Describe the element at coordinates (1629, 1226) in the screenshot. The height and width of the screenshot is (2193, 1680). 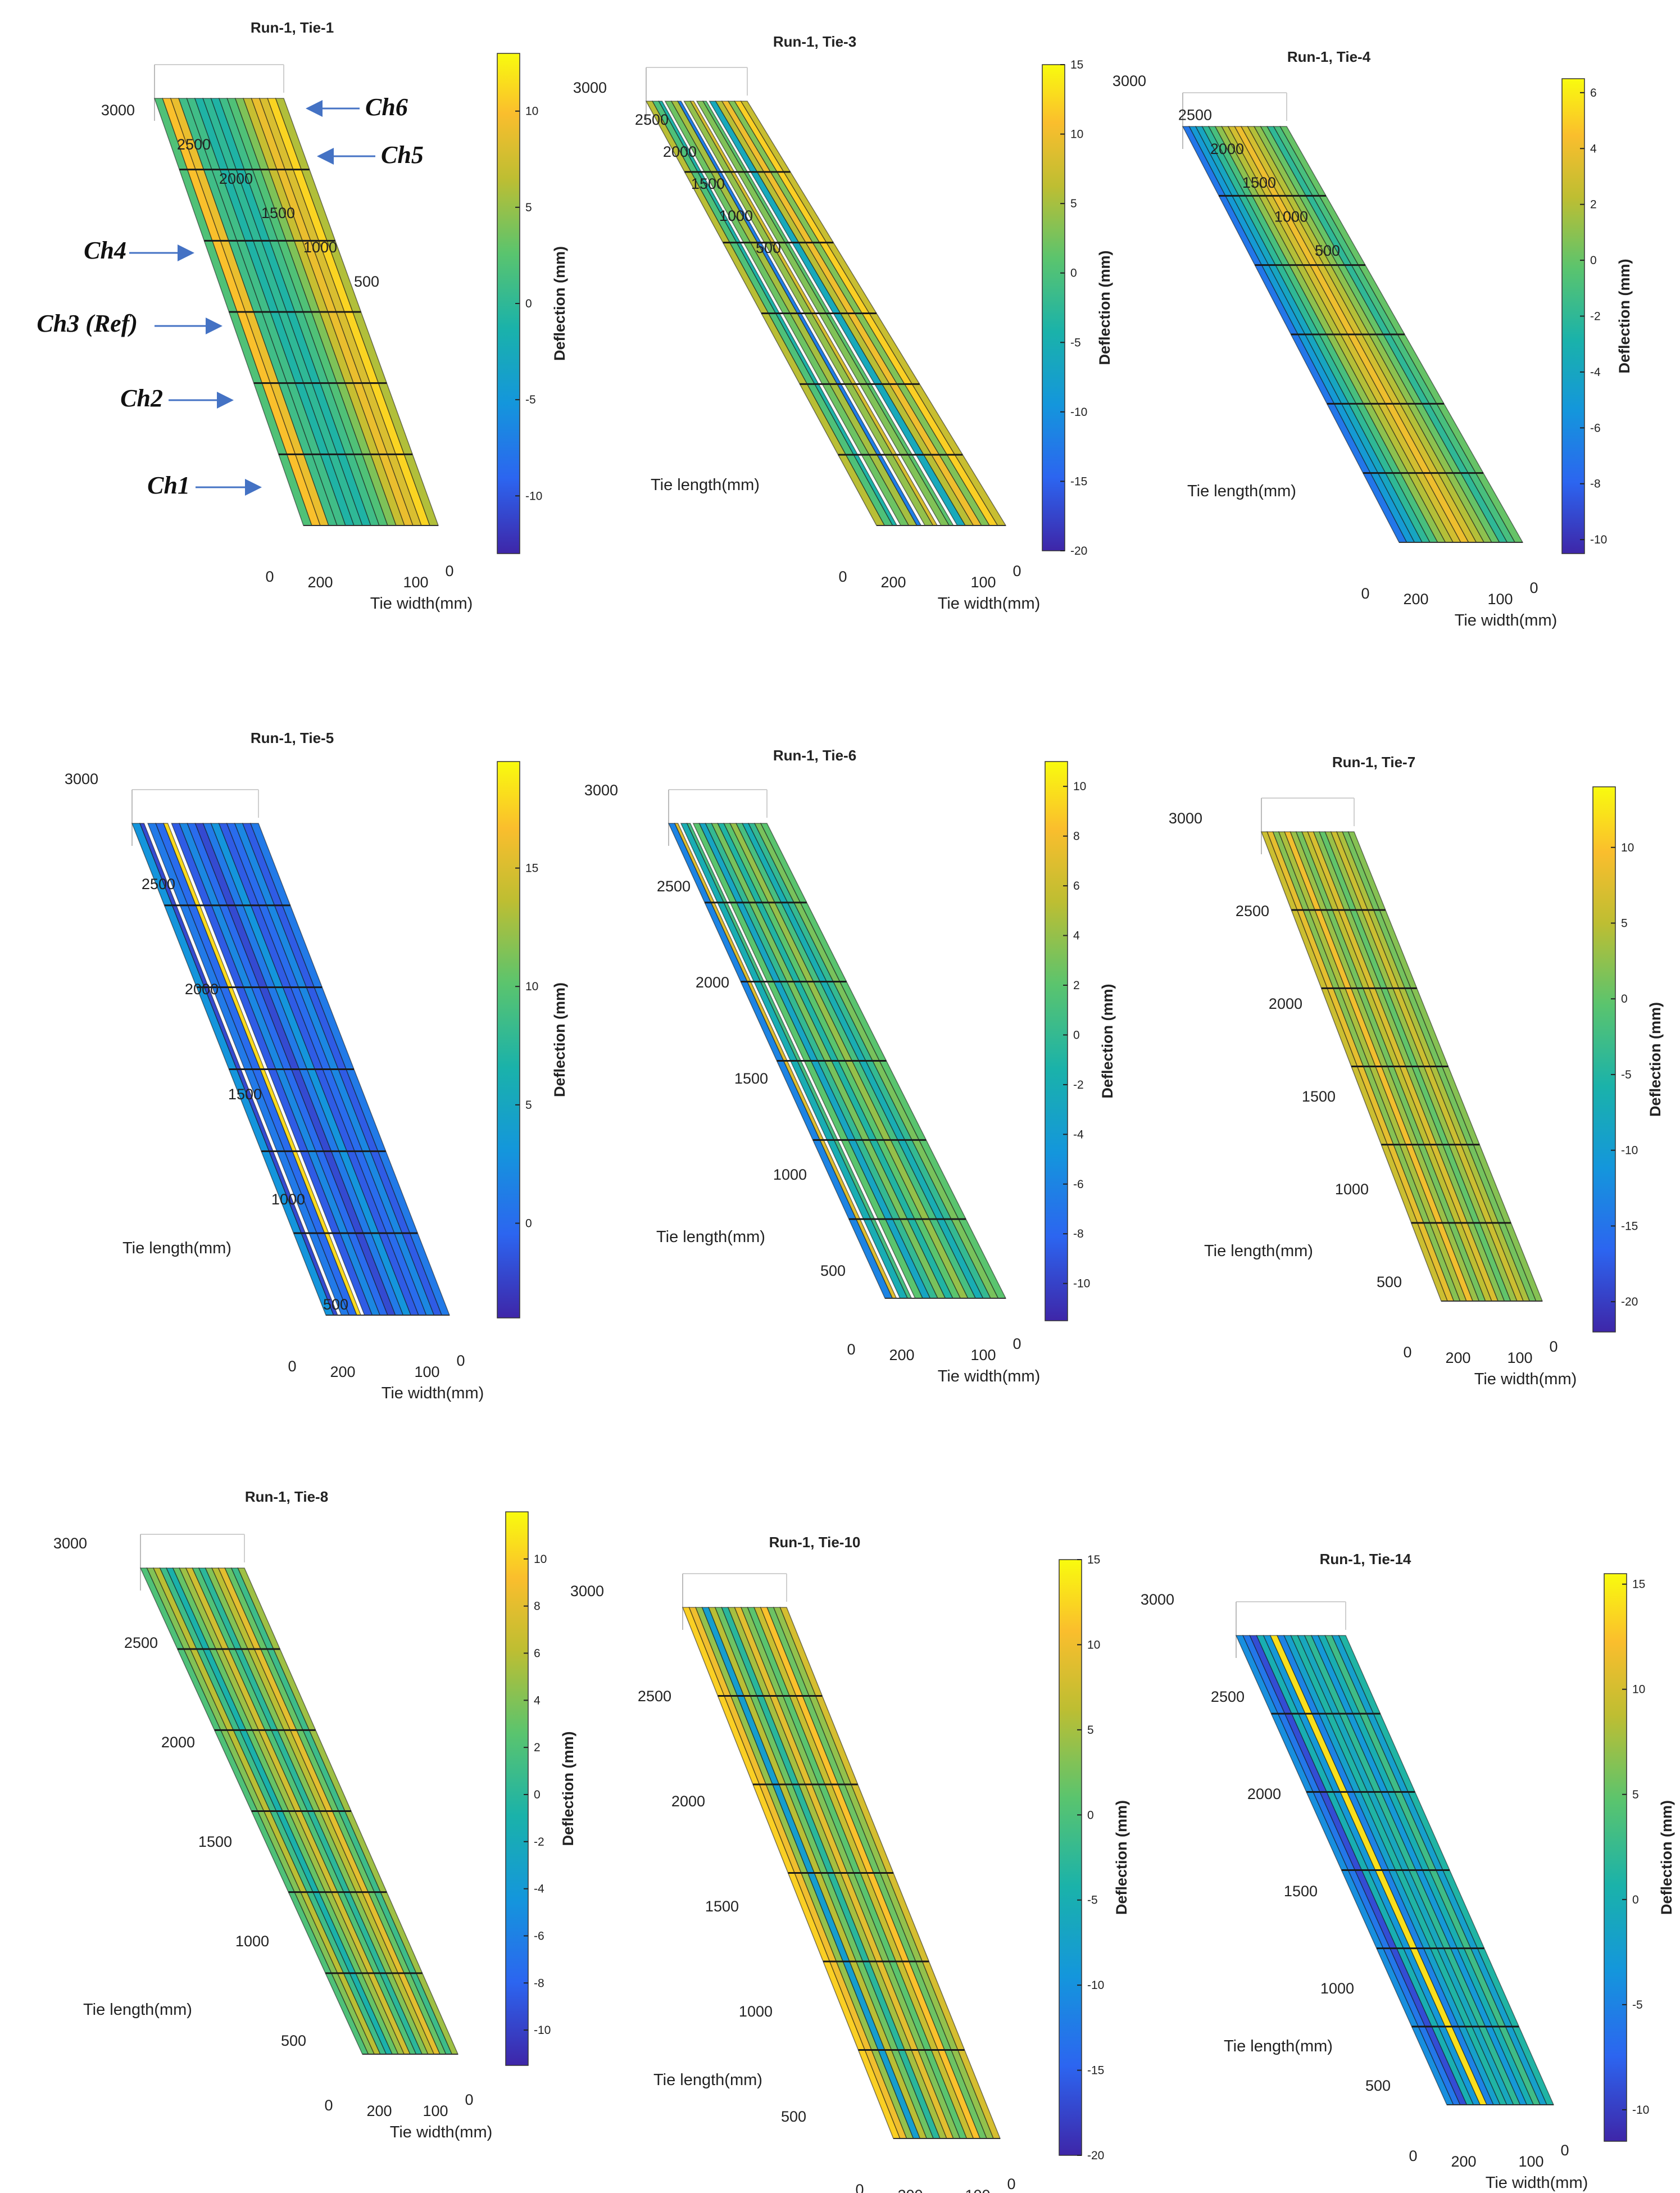
I see `colorbar-tick-label: -15` at that location.